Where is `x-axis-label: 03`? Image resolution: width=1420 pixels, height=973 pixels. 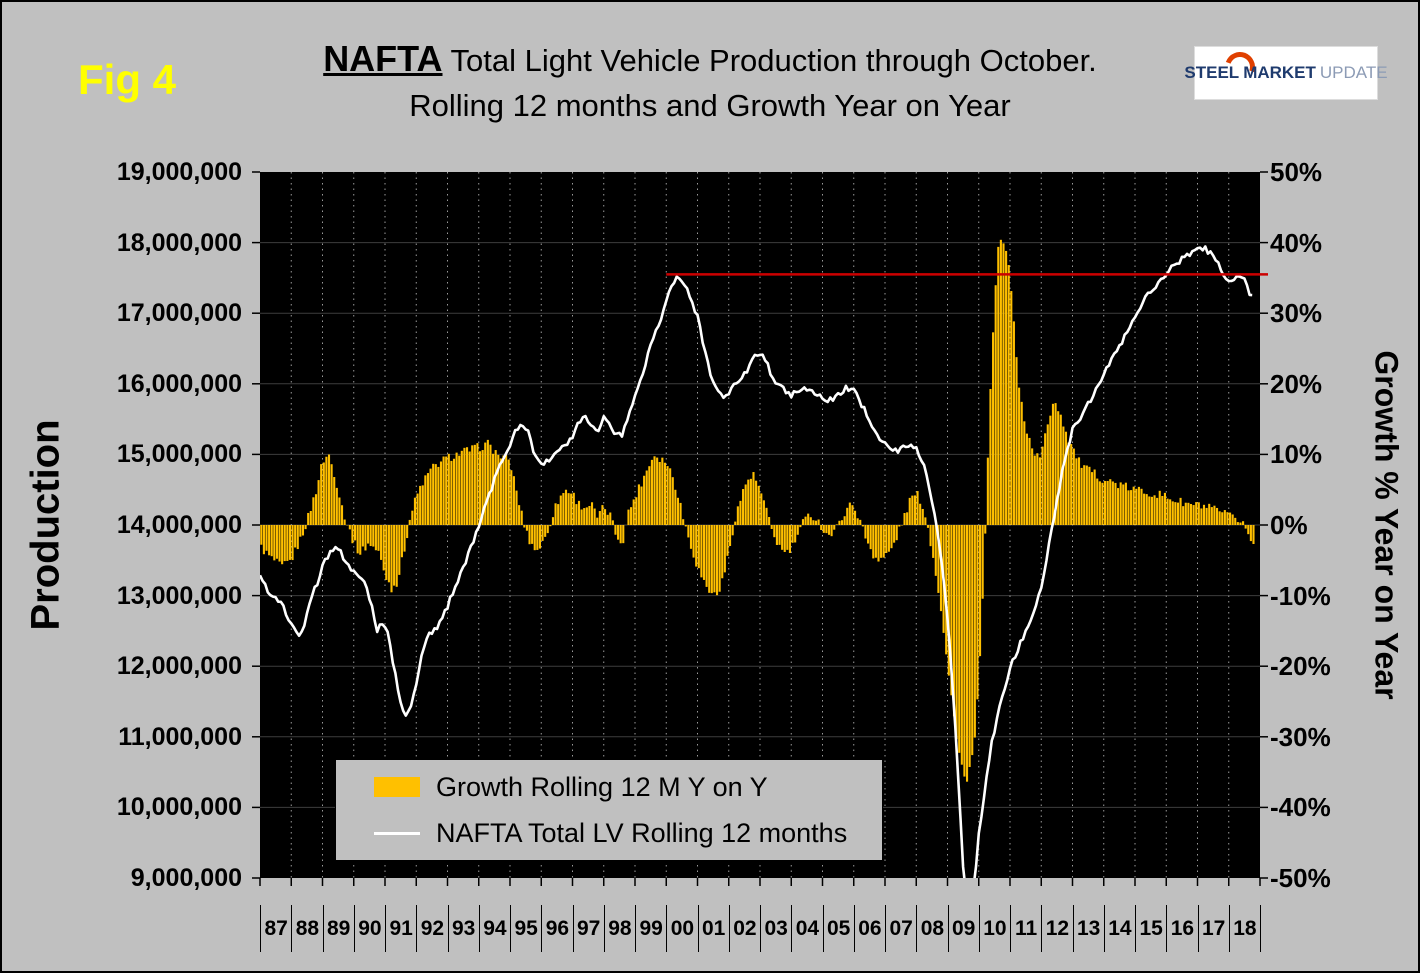 x-axis-label: 03 is located at coordinates (775, 928).